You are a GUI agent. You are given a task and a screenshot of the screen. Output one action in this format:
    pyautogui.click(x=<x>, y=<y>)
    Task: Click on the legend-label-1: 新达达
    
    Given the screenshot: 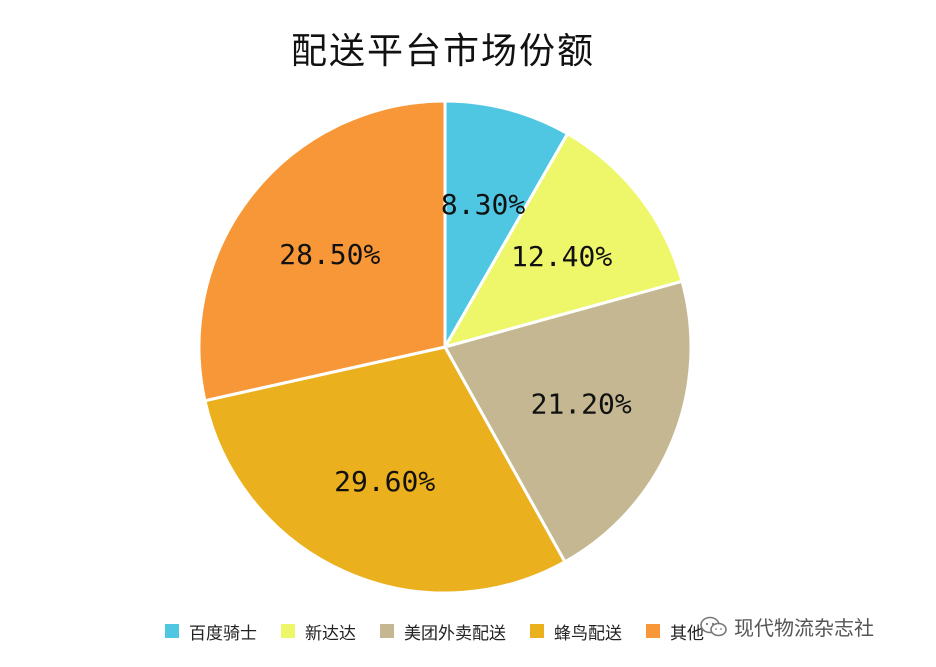 What is the action you would take?
    pyautogui.click(x=330, y=633)
    